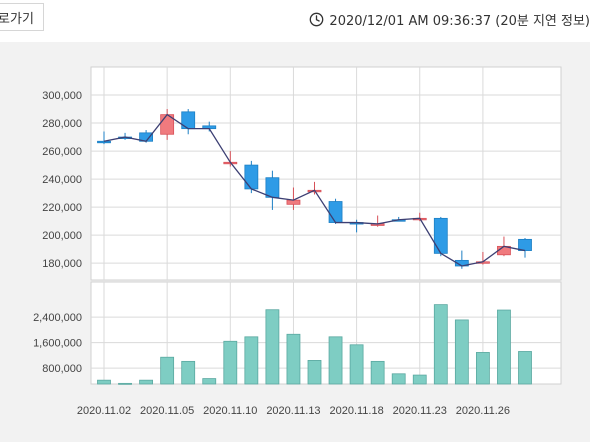 This screenshot has height=442, width=600. I want to click on price-tick-label: 300,000, so click(62, 96).